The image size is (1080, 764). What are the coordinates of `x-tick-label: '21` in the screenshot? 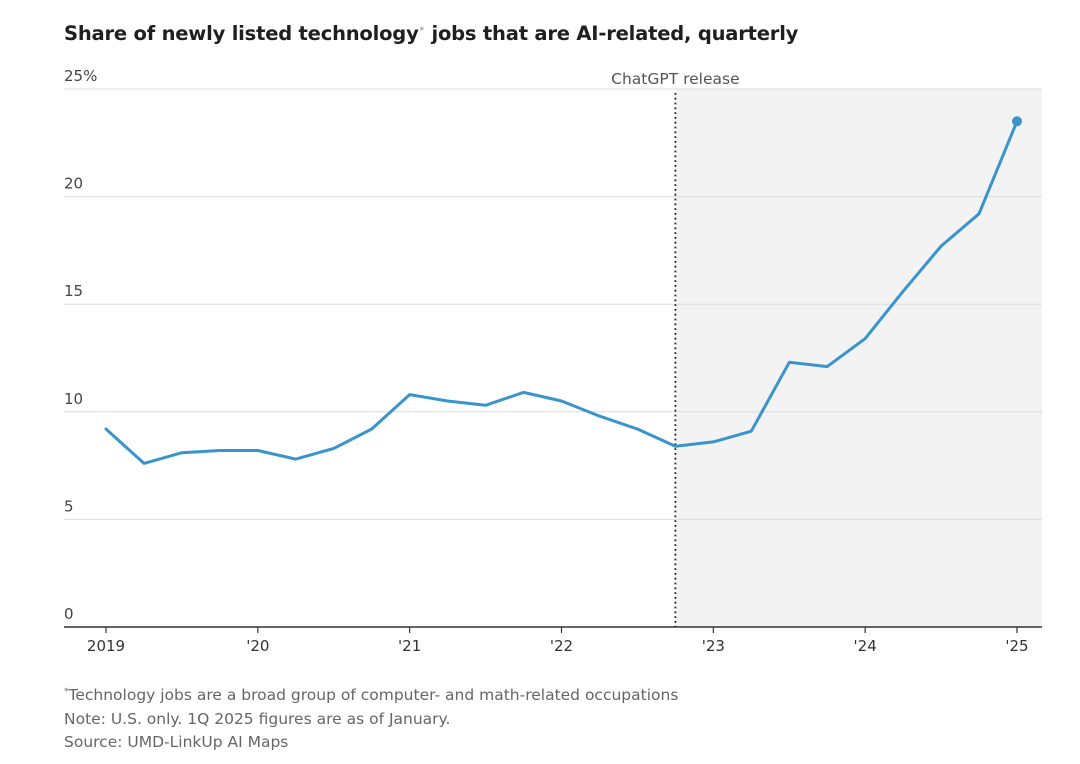 It's located at (409, 646).